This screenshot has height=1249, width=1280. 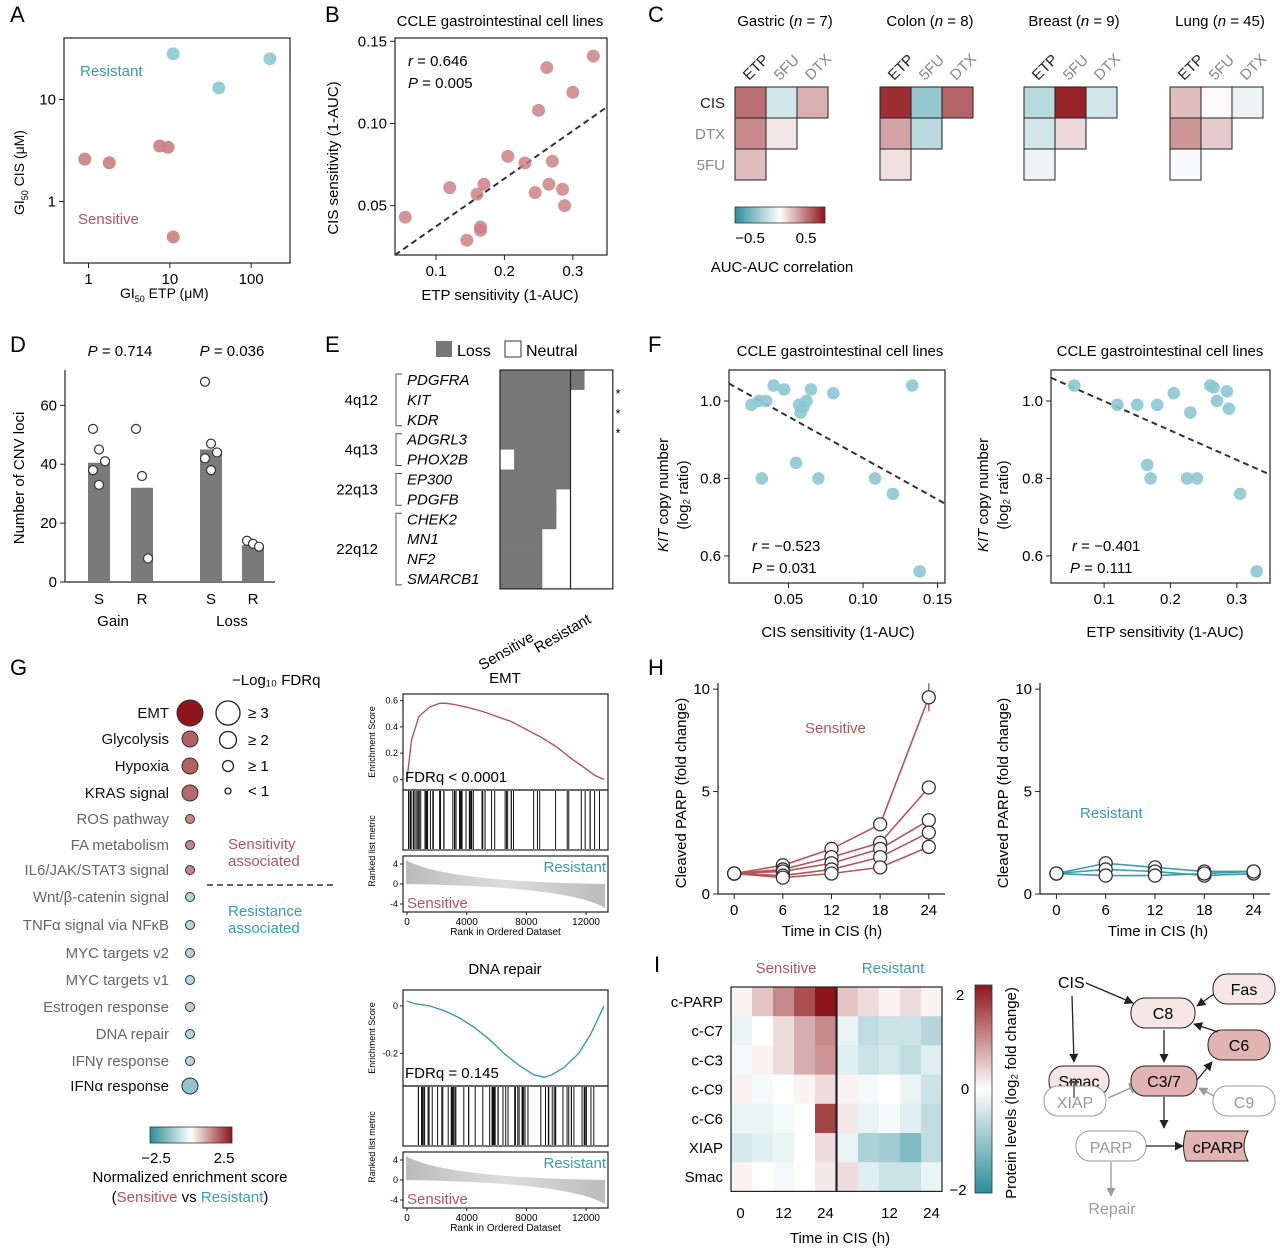 What do you see at coordinates (1075, 1103) in the screenshot?
I see `node-xiap: XIAP` at bounding box center [1075, 1103].